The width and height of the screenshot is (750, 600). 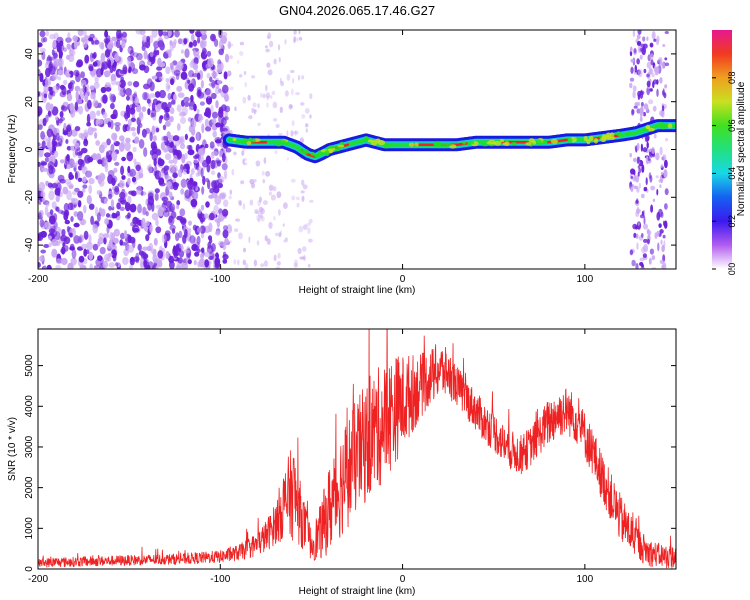 I want to click on spectrogram-ytick-label: 20, so click(x=29, y=102).